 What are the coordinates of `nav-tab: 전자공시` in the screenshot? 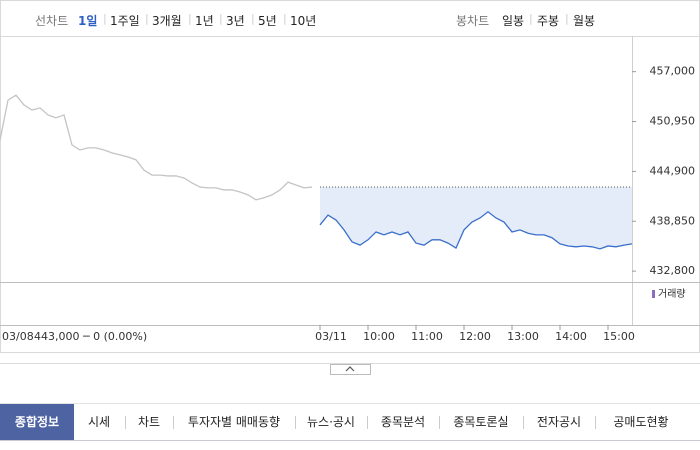 It's located at (559, 422).